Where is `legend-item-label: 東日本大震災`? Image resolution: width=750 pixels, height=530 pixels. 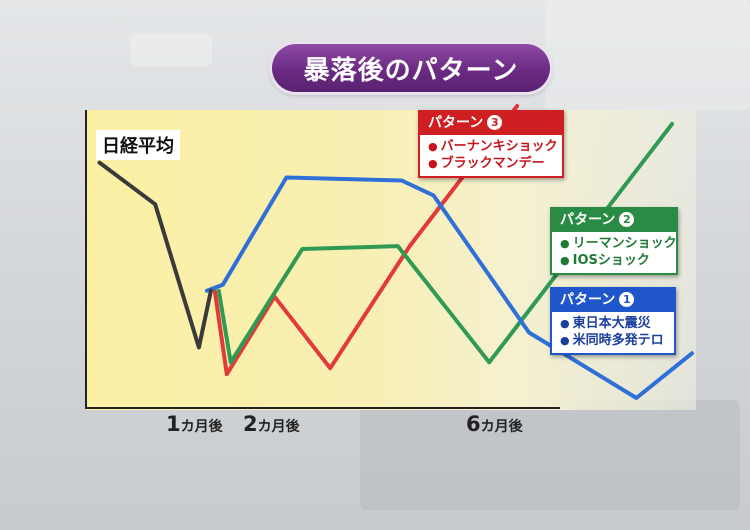
legend-item-label: 東日本大震災 is located at coordinates (611, 323).